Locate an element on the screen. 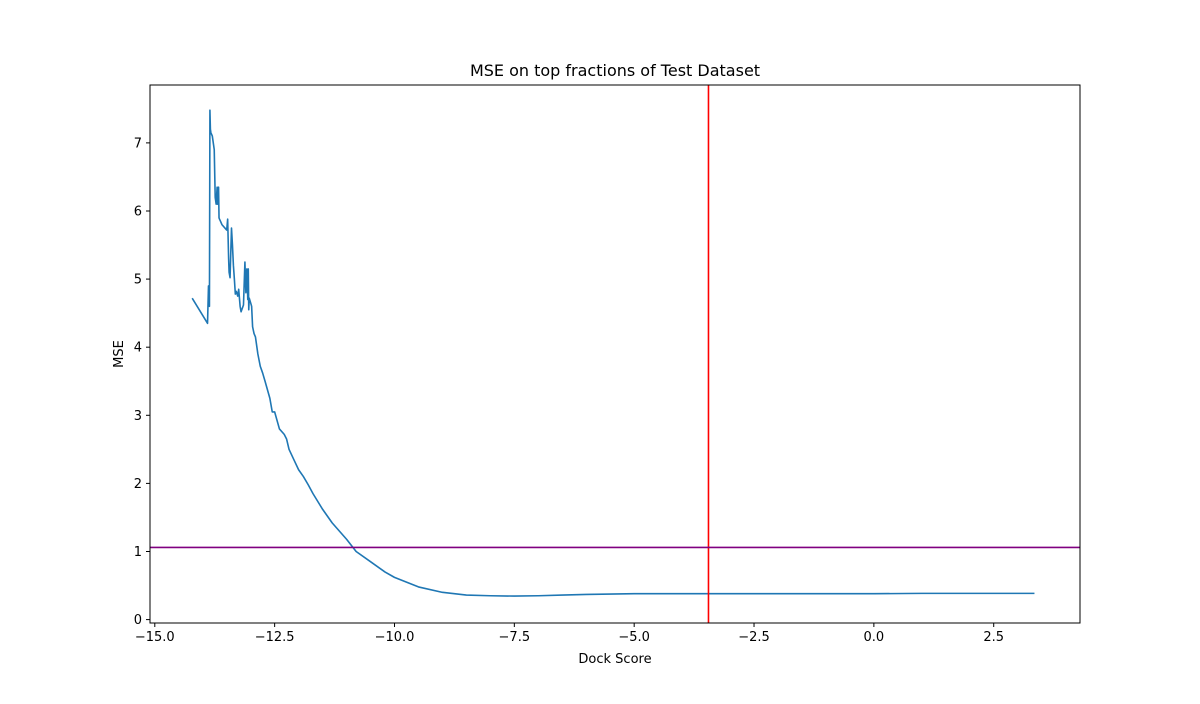 This screenshot has width=1200, height=704. y-axis: 0 1 2 3 4 5 6 7 is located at coordinates (142, 382).